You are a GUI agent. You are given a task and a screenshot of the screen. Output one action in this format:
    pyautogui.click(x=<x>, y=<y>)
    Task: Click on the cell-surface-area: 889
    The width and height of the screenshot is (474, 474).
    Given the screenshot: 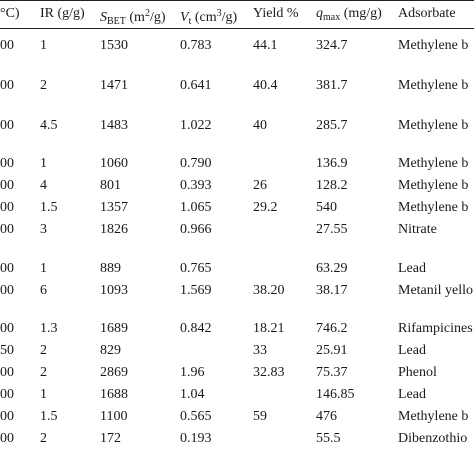 What is the action you would take?
    pyautogui.click(x=110, y=268)
    